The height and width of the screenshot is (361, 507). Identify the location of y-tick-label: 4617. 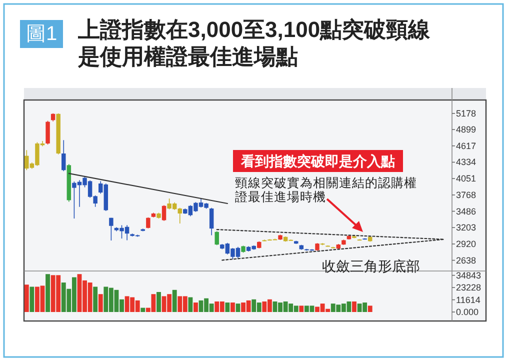
(466, 145).